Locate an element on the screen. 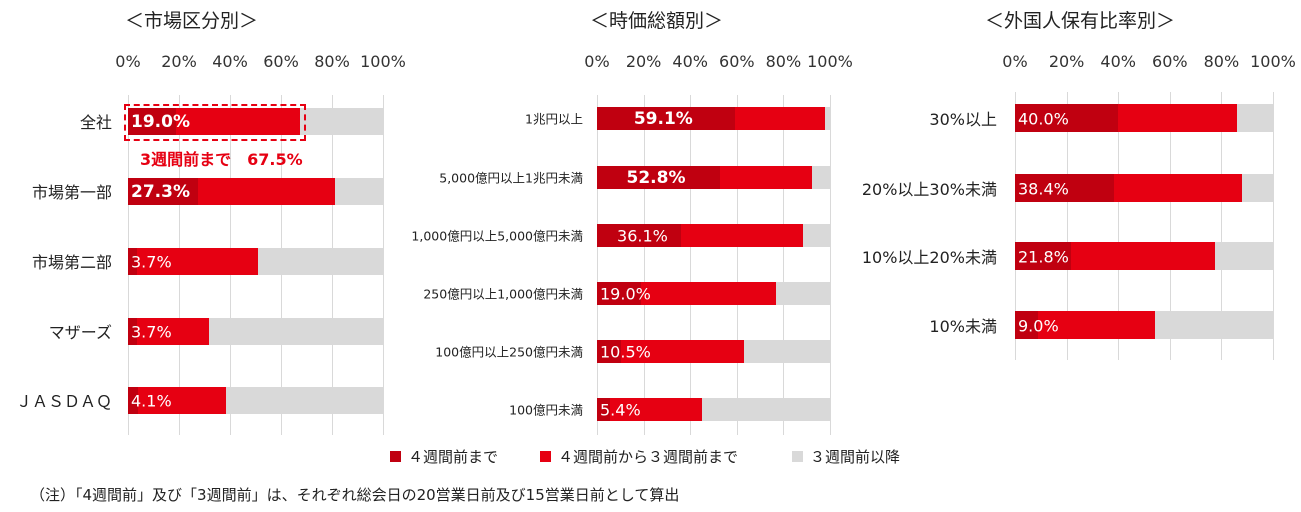 The width and height of the screenshot is (1301, 512). data-label: 36.1% is located at coordinates (642, 236).